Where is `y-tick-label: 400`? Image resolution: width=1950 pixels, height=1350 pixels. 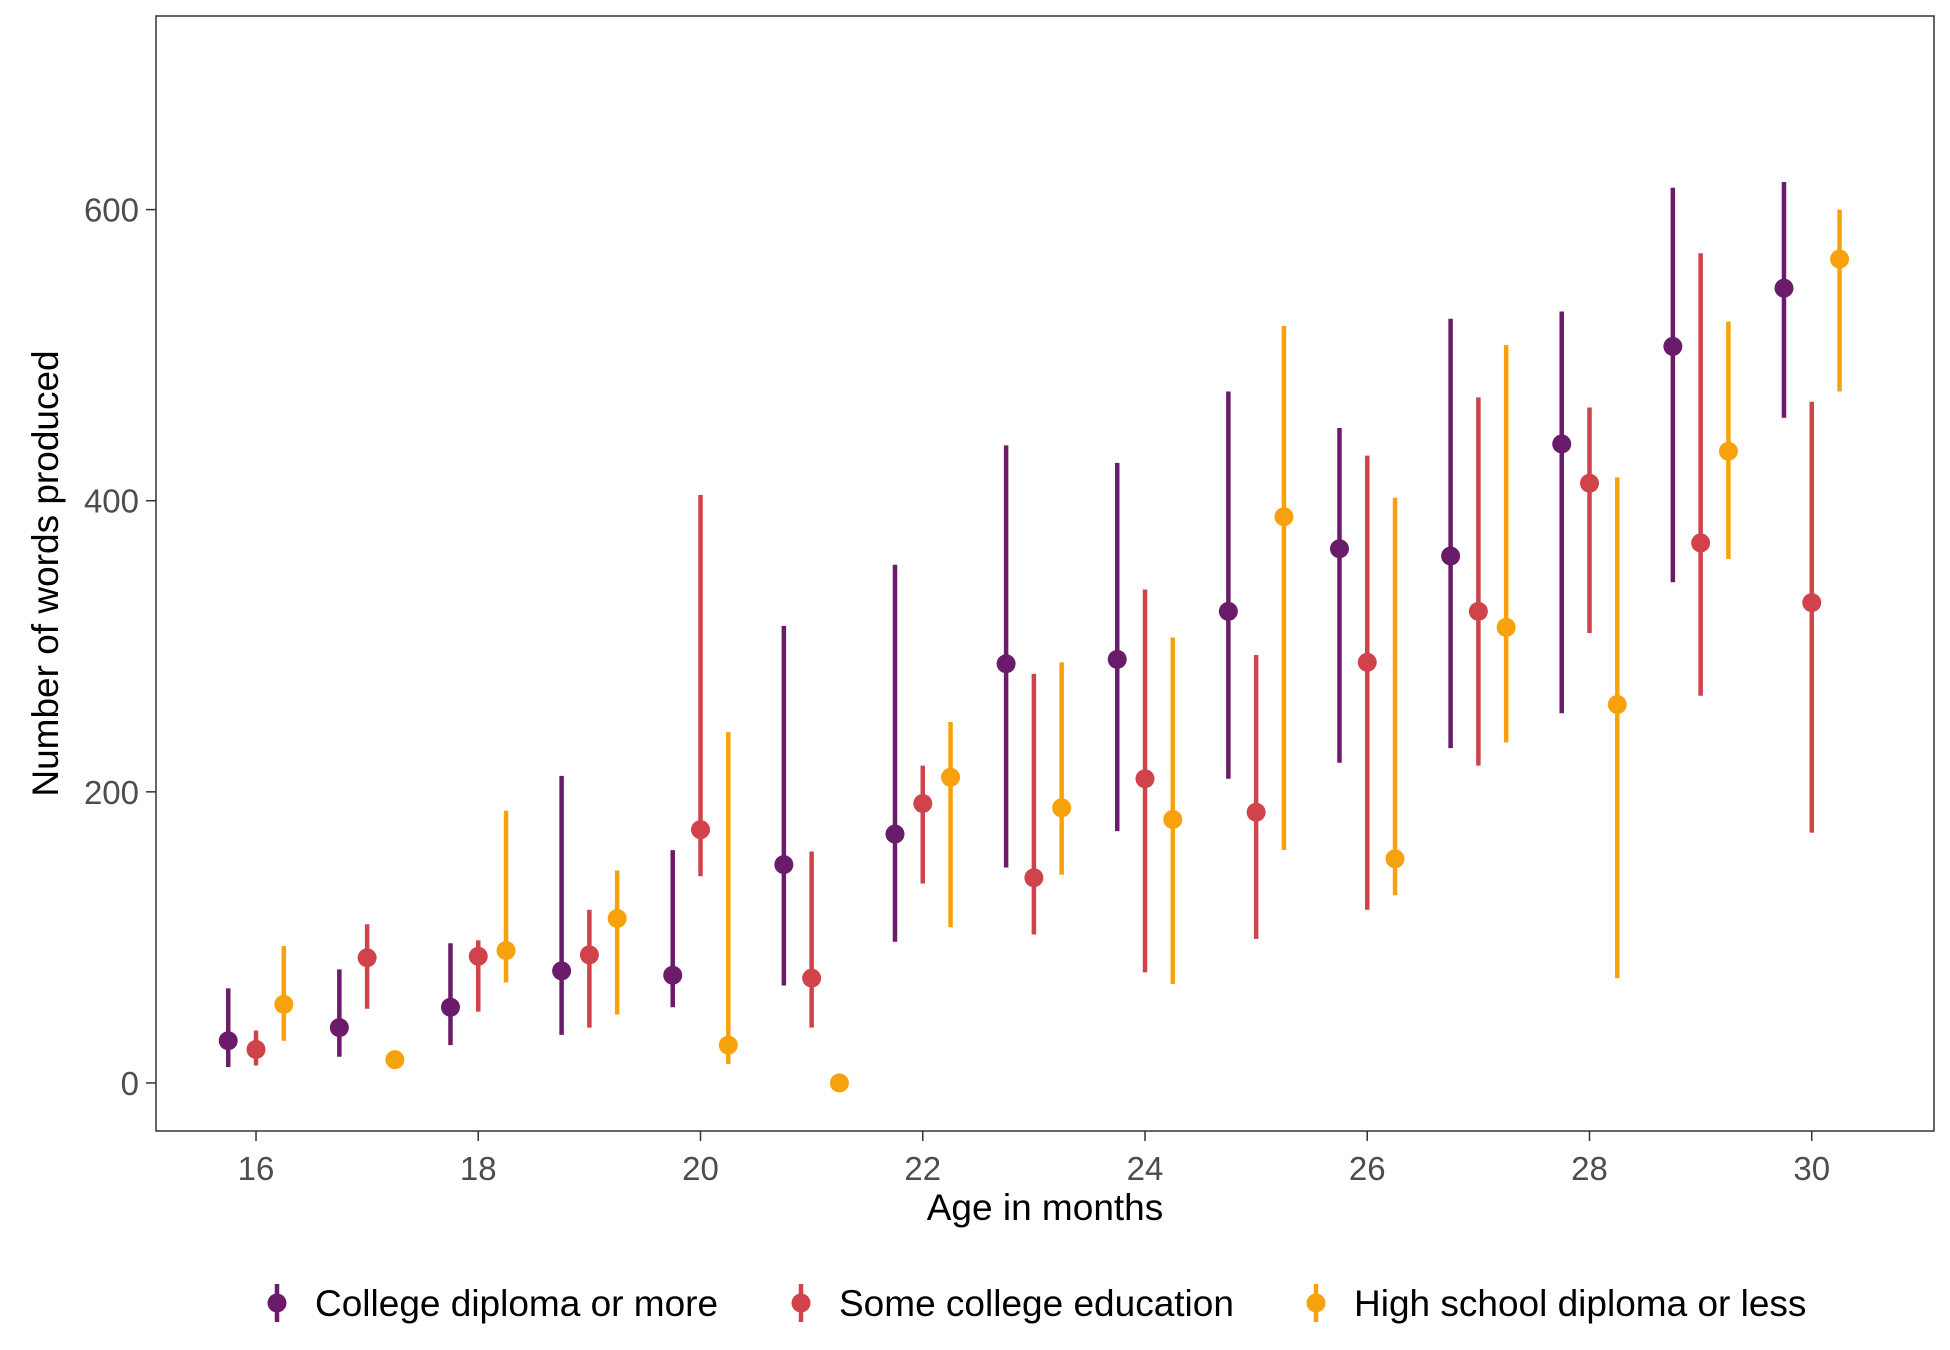 y-tick-label: 400 is located at coordinates (111, 501).